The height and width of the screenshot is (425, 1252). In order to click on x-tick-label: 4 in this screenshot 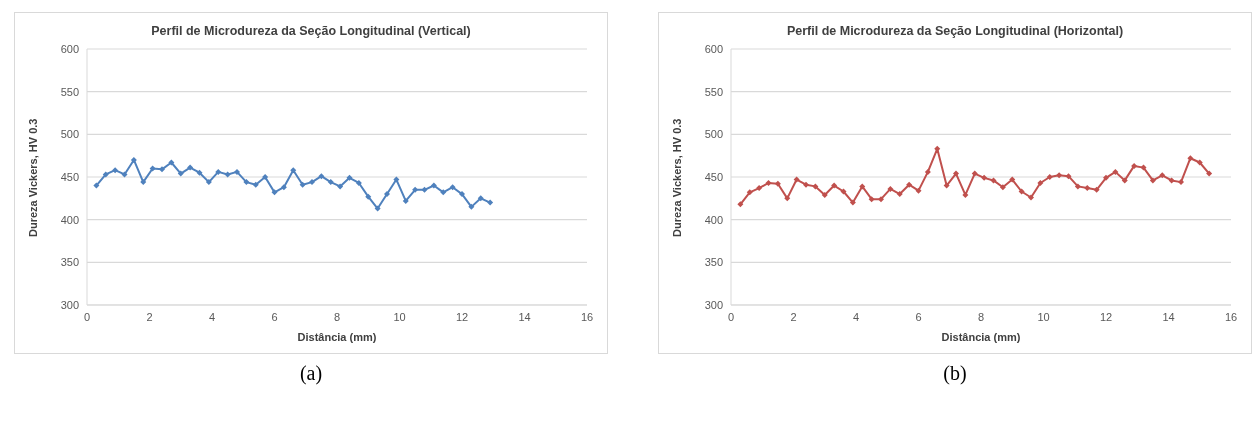, I will do `click(212, 316)`.